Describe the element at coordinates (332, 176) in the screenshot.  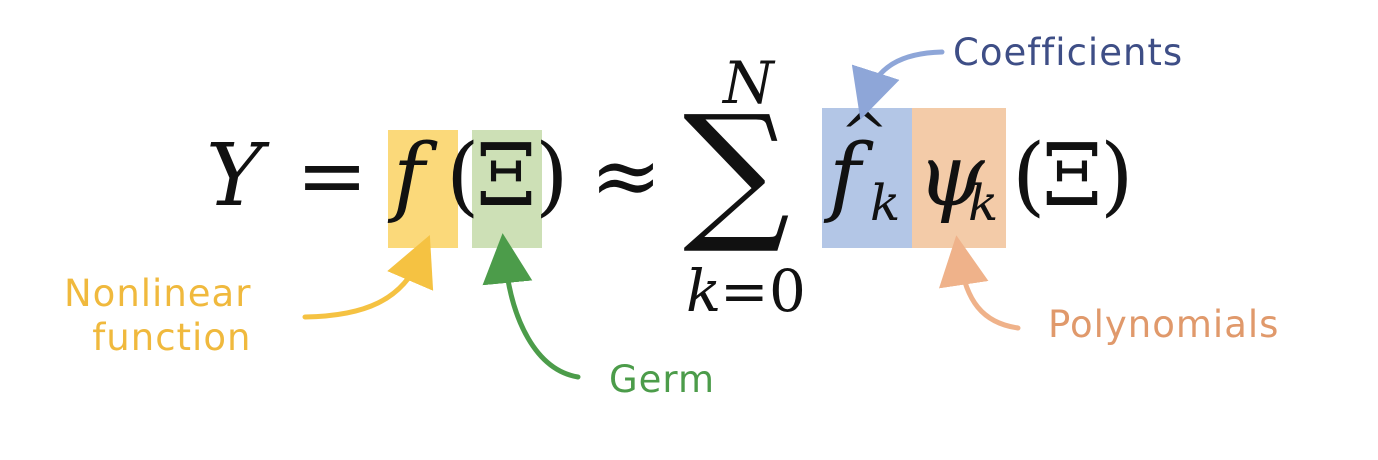
I see `equals-sign: =` at that location.